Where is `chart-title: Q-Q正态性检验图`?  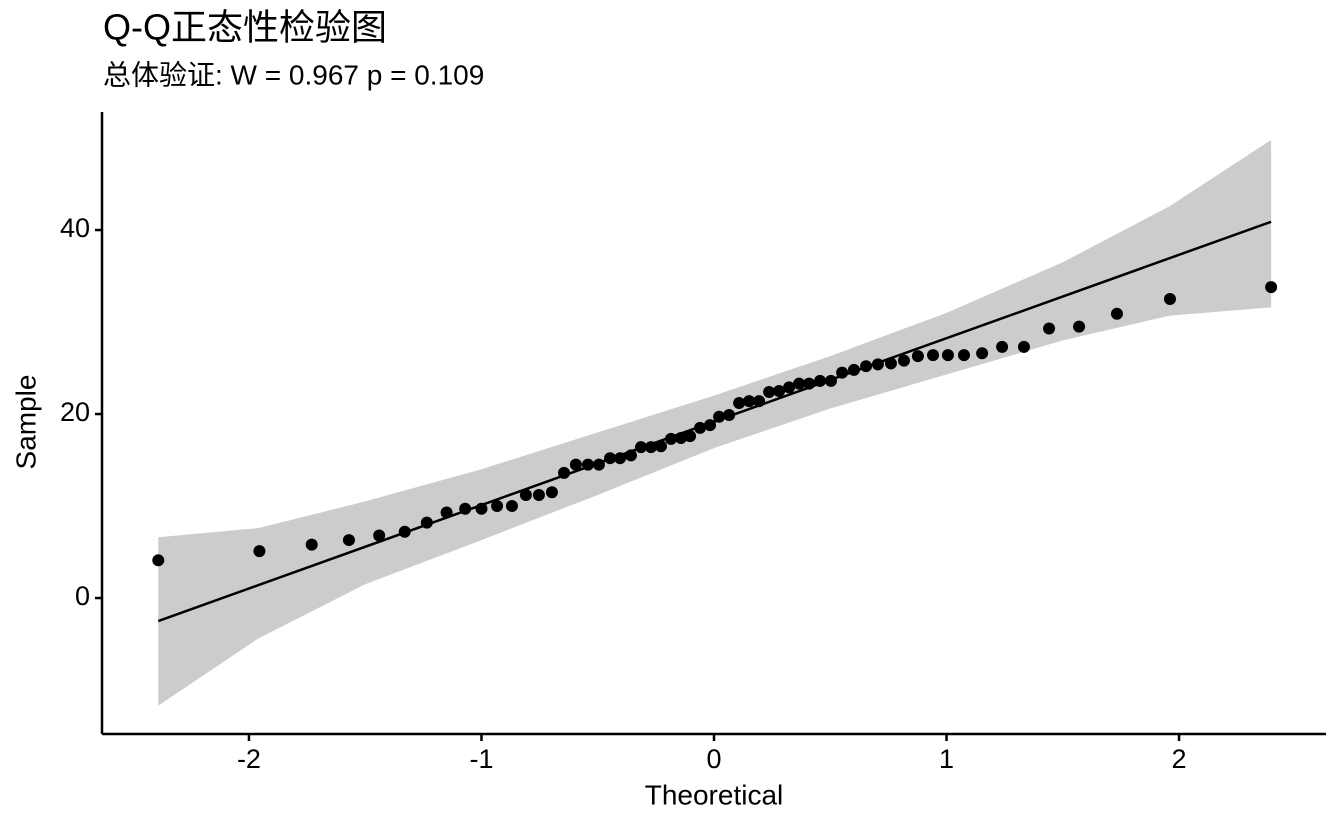 chart-title: Q-Q正态性检验图 is located at coordinates (245, 27).